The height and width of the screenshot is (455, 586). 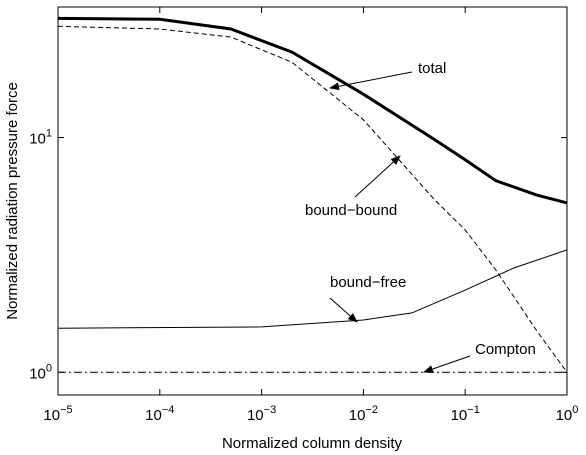 I want to click on annotation-label: bound−bound, so click(x=351, y=210).